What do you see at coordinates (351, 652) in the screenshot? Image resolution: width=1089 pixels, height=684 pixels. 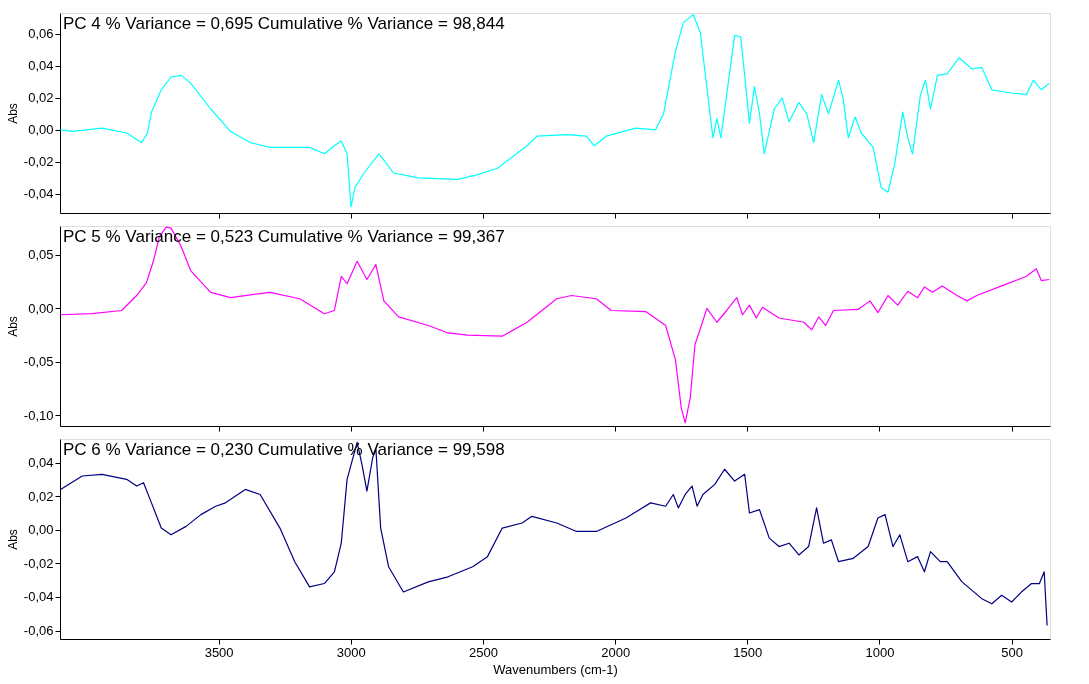 I see `x-tick-label: 3000` at bounding box center [351, 652].